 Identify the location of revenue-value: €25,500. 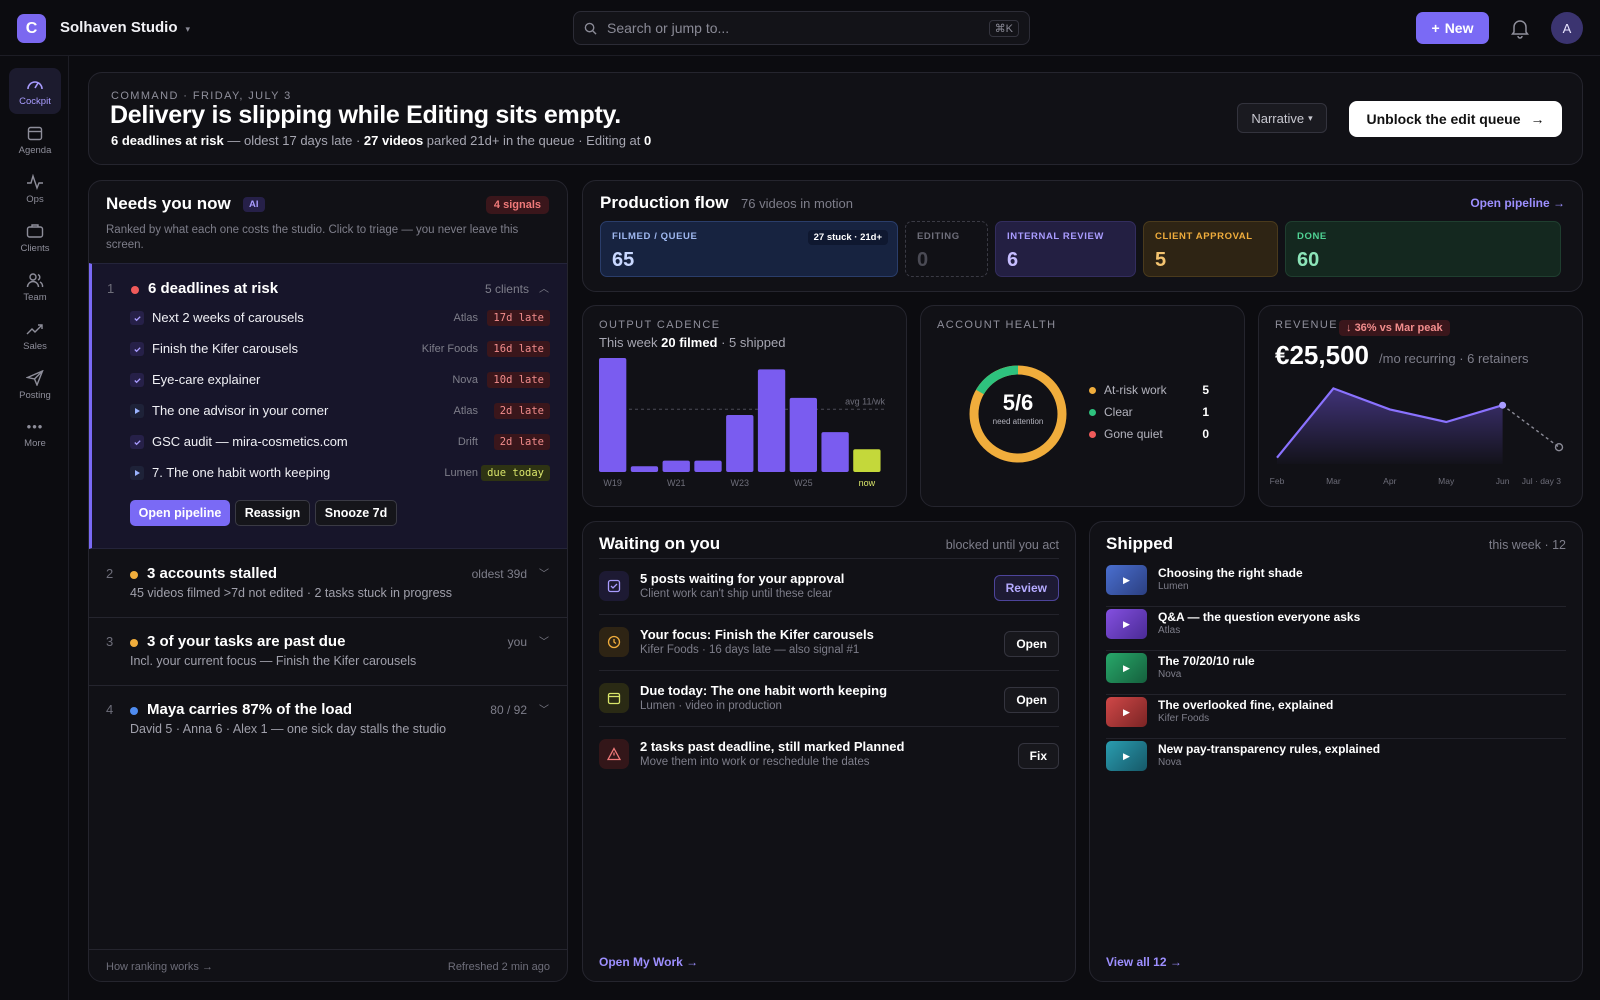
(1322, 355).